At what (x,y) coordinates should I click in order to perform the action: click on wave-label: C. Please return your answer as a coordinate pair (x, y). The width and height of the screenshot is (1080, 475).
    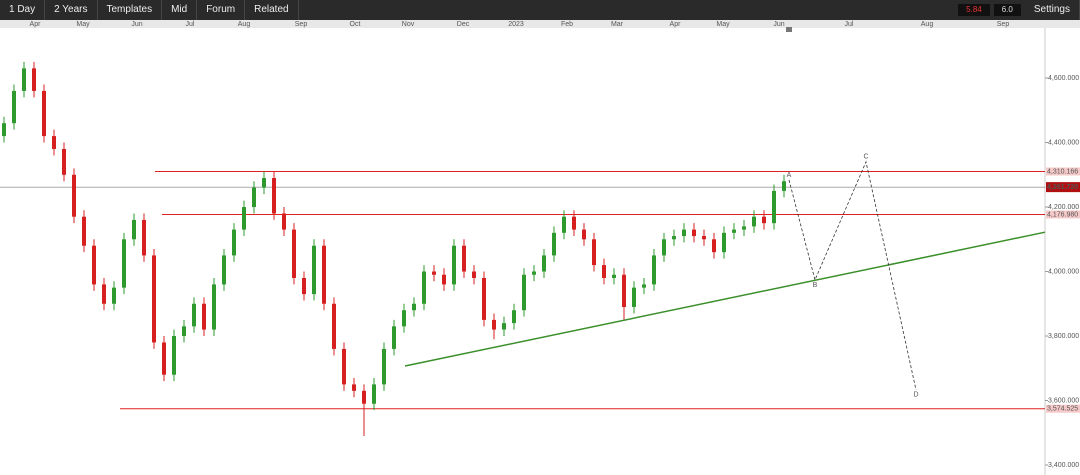
    Looking at the image, I should click on (865, 157).